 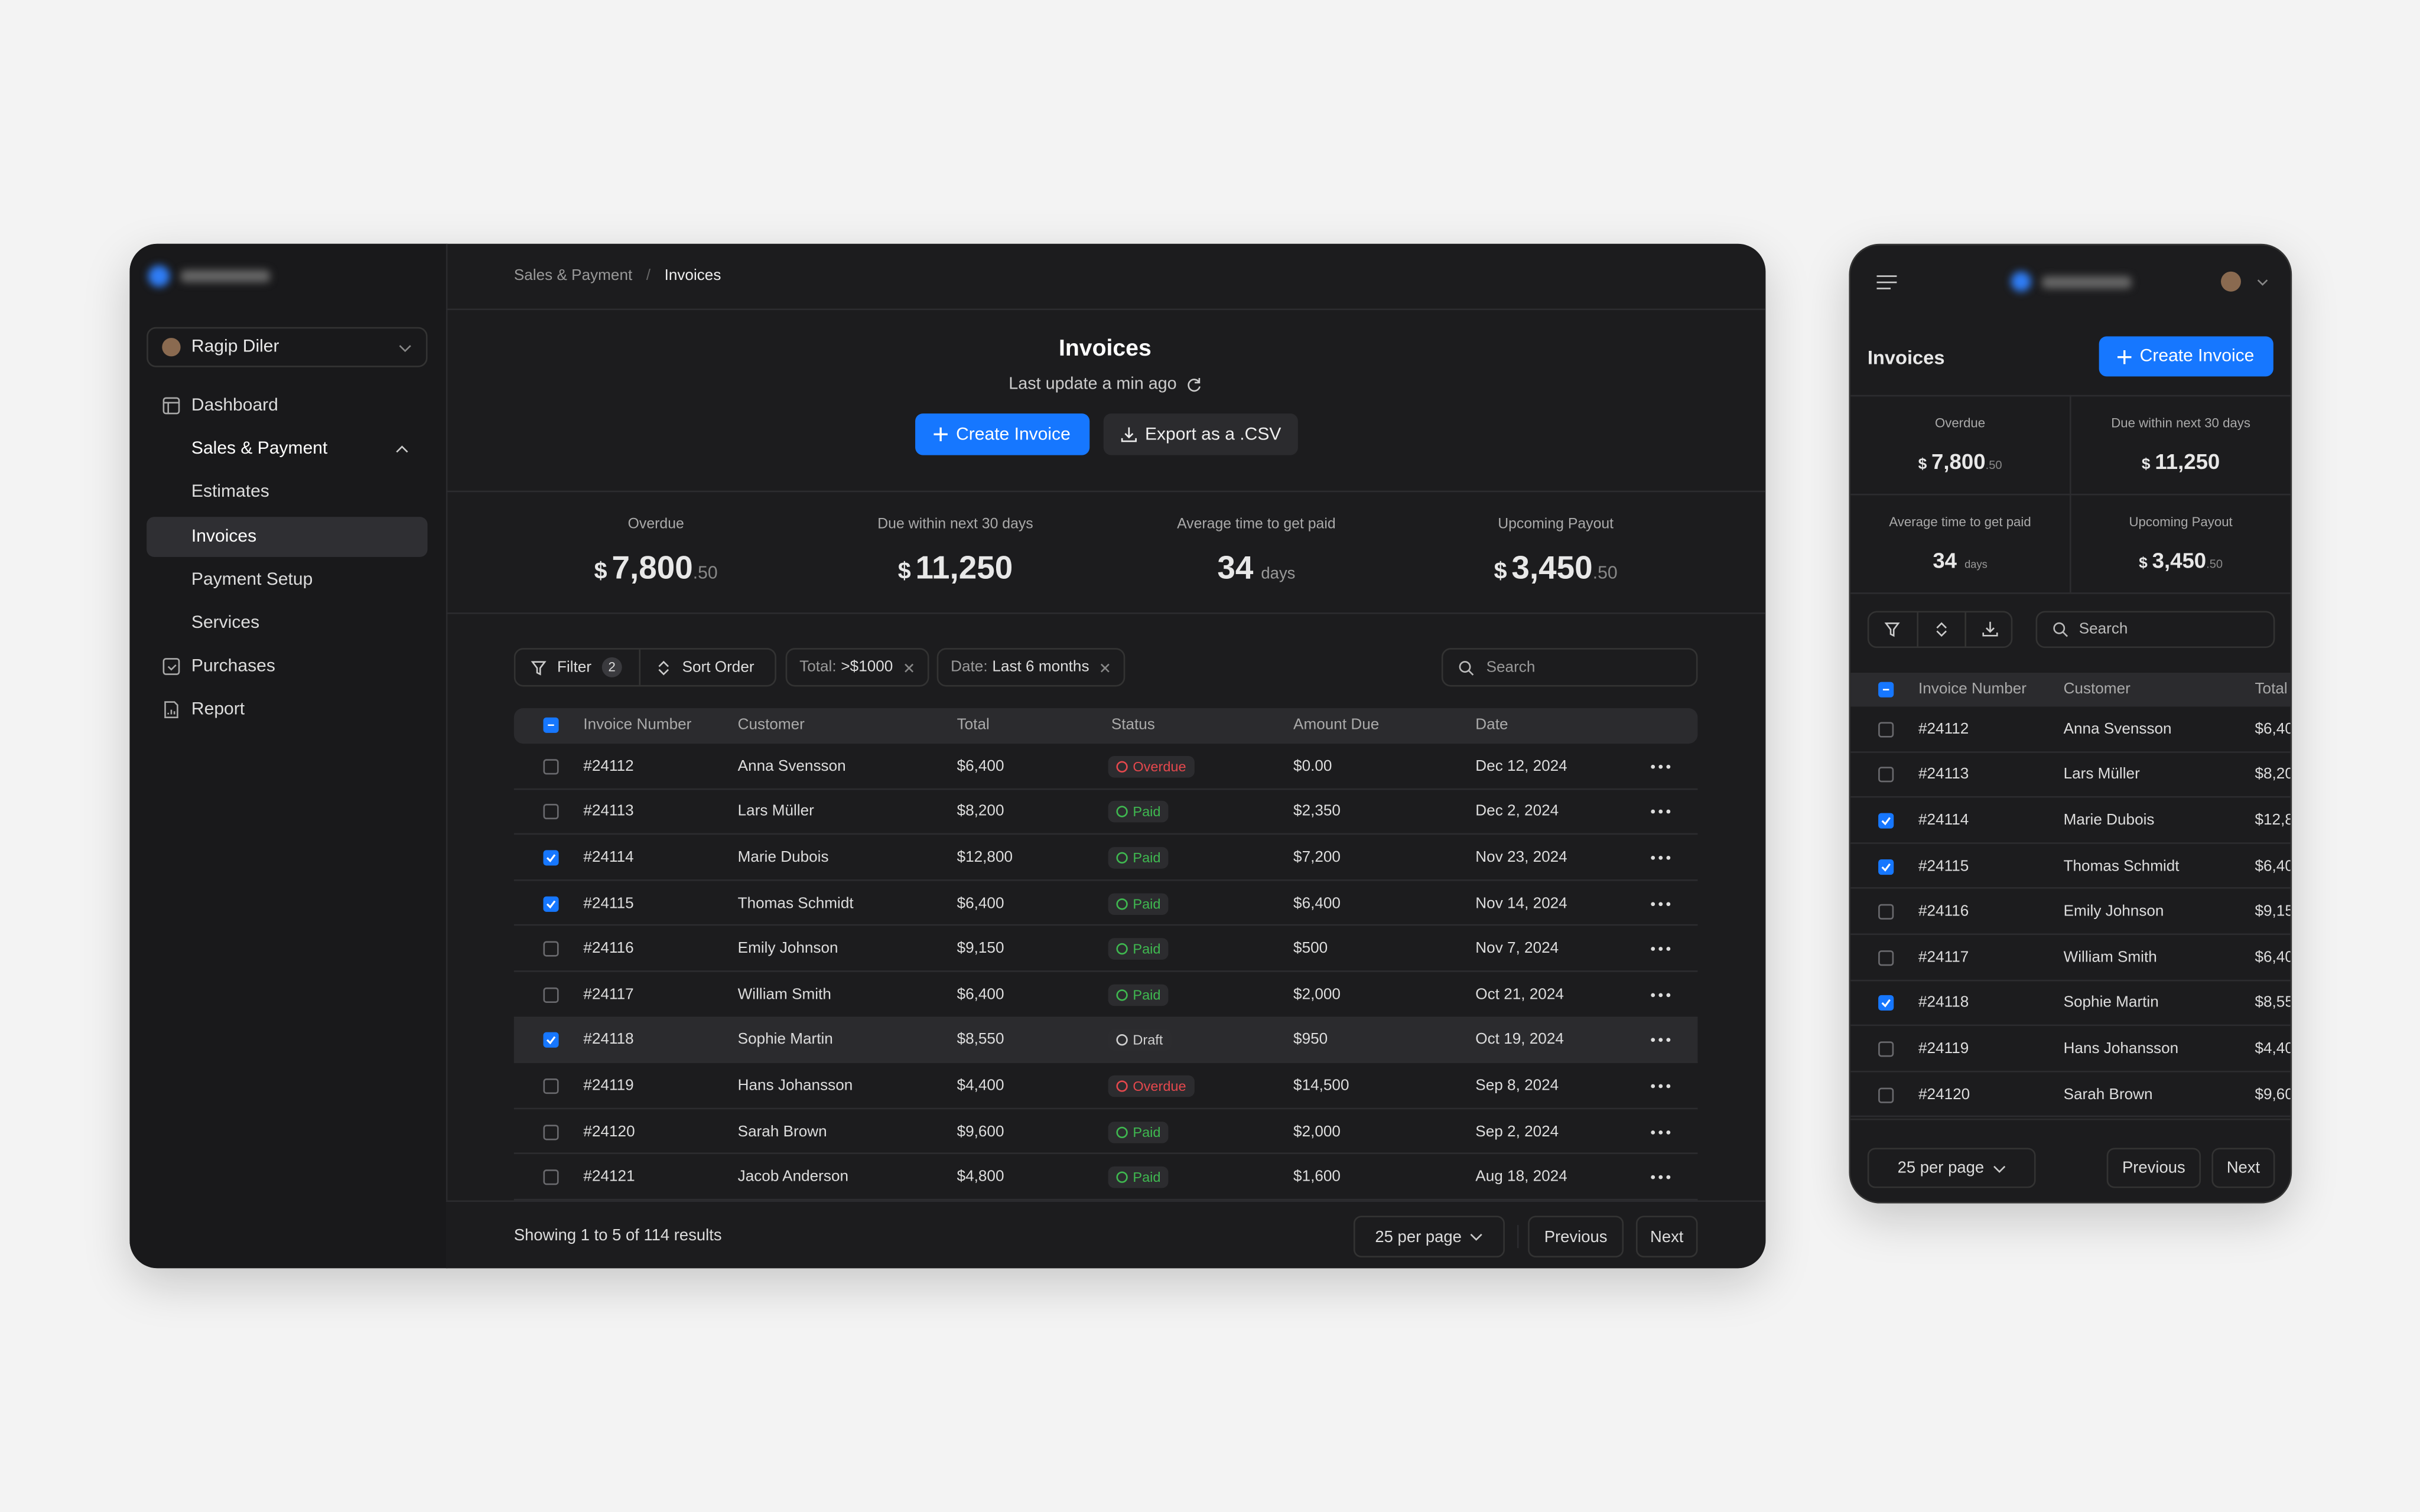 I want to click on filter-icon, so click(x=1892, y=629).